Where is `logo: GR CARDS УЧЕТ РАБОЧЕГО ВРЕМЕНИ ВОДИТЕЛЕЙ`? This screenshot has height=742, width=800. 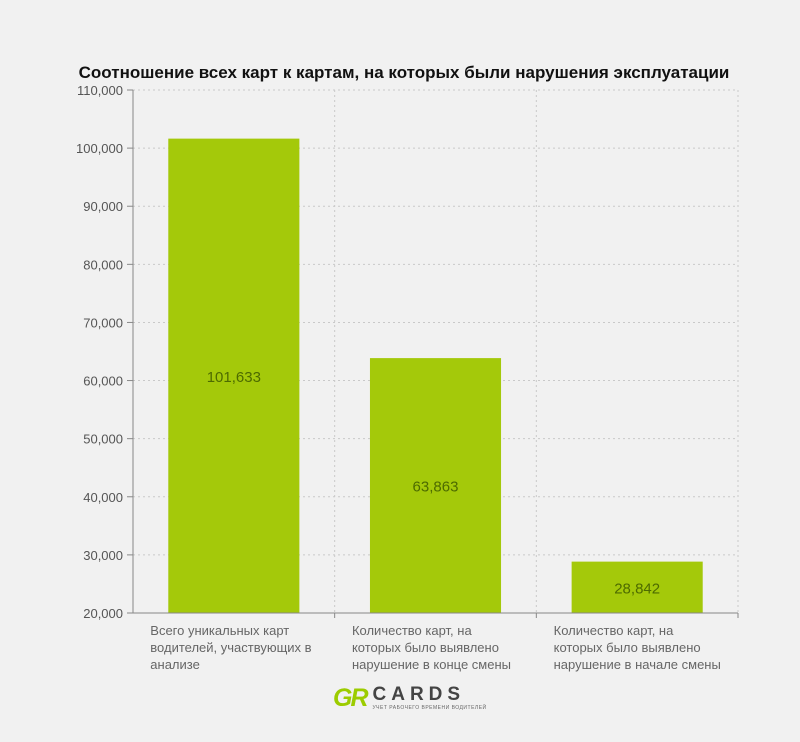 logo: GR CARDS УЧЕТ РАБОЧЕГО ВРЕМЕНИ ВОДИТЕЛЕЙ is located at coordinates (410, 698).